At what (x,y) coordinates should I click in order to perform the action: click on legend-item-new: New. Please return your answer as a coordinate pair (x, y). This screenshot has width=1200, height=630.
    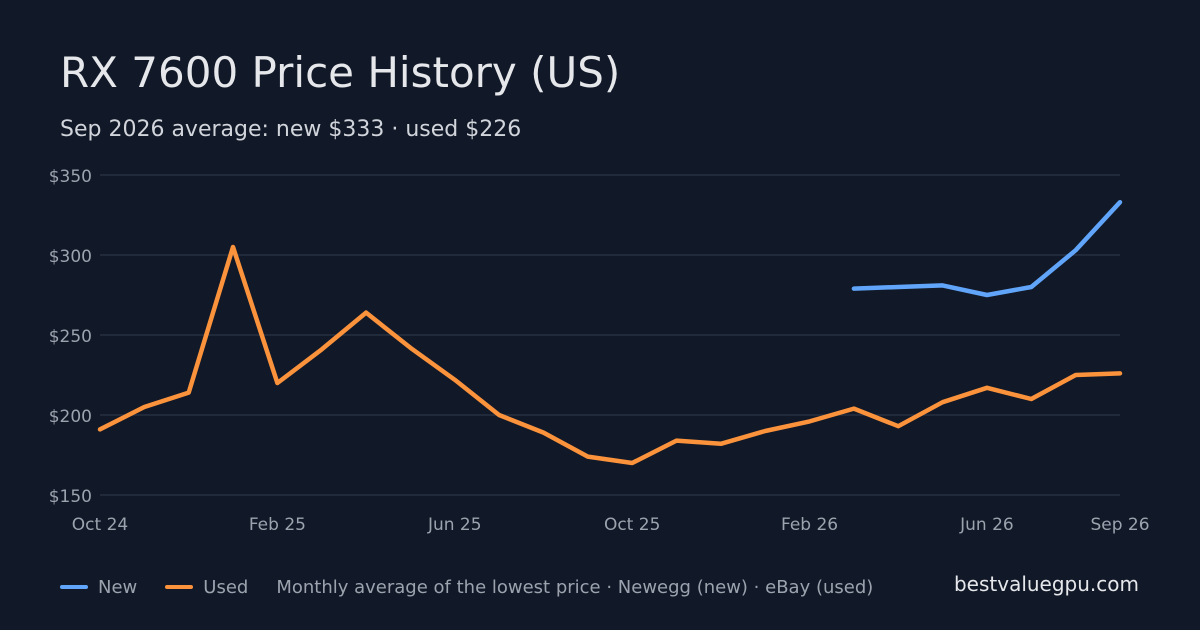
    Looking at the image, I should click on (98, 587).